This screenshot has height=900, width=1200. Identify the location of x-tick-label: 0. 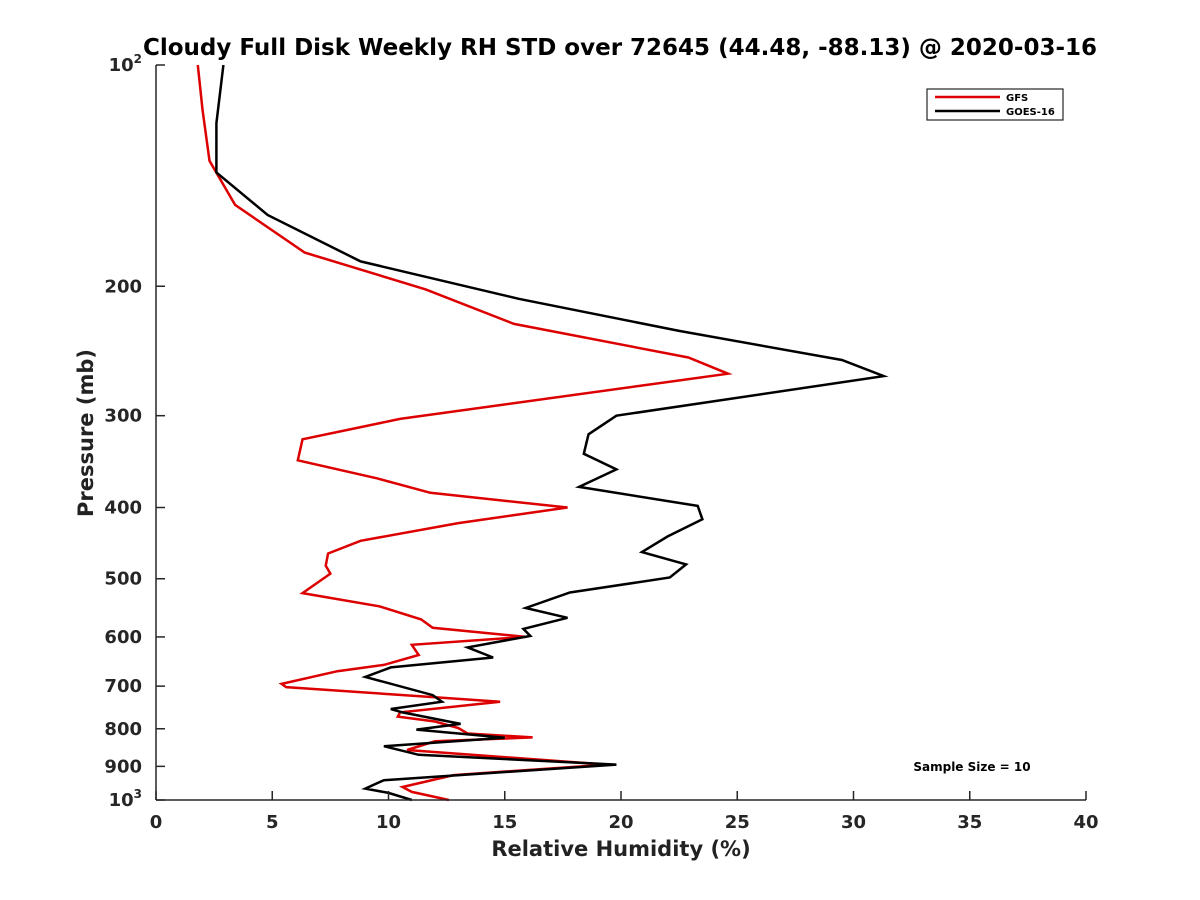
(156, 822).